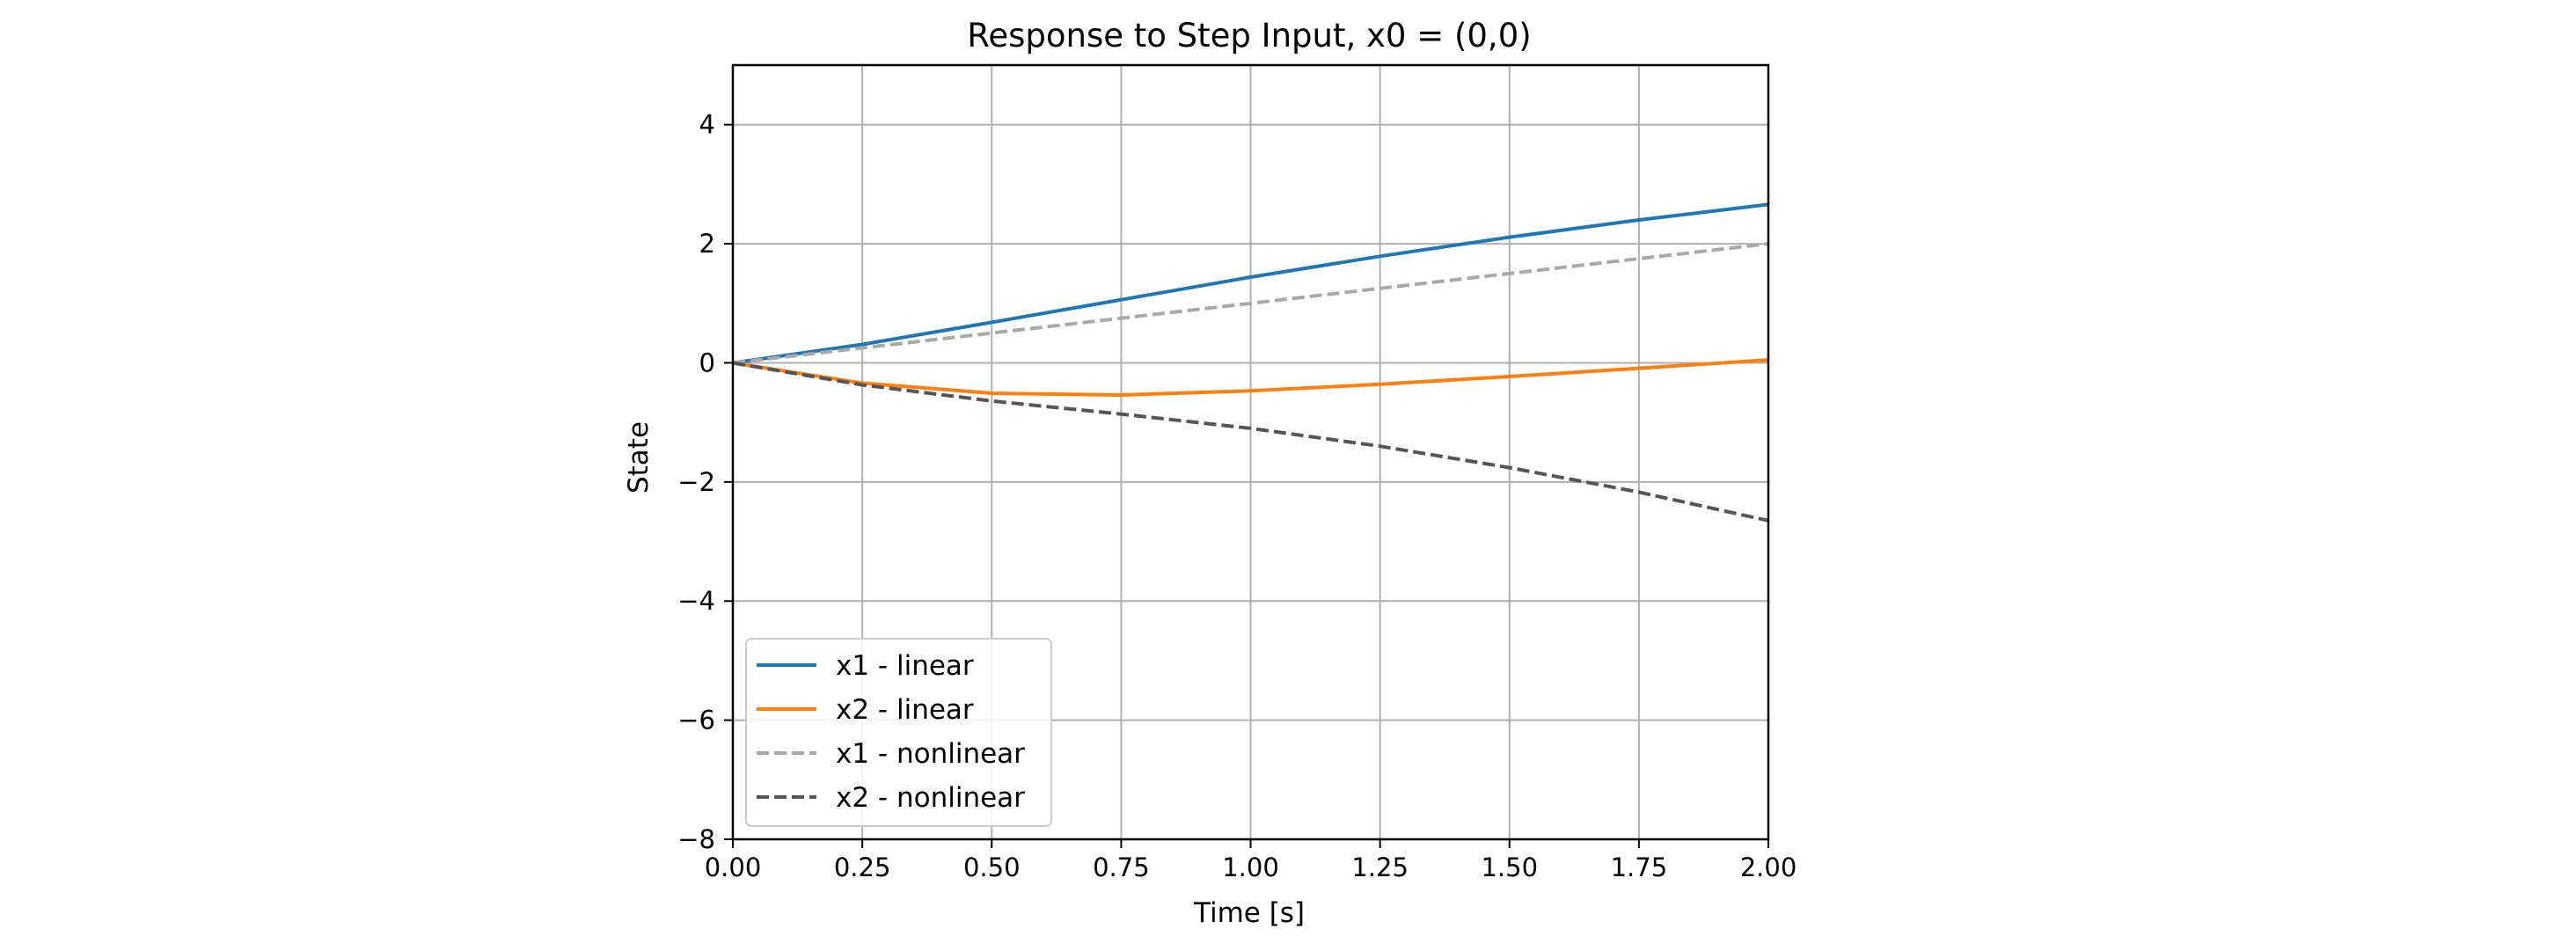 This screenshot has width=2576, height=951. What do you see at coordinates (862, 867) in the screenshot?
I see `x-tick-label: 0.25` at bounding box center [862, 867].